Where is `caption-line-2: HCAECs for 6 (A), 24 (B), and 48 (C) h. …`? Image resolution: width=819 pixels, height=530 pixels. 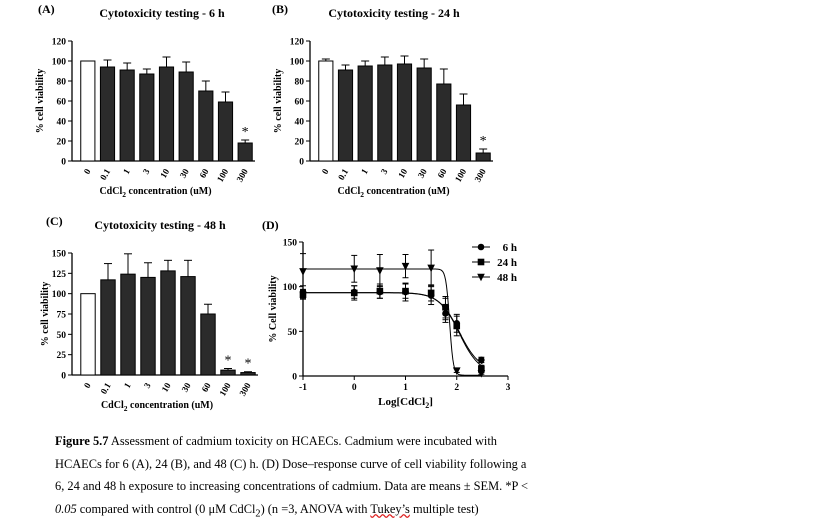 caption-line-2: HCAECs for 6 (A), 24 (B), and 48 (C) h. … is located at coordinates (291, 463).